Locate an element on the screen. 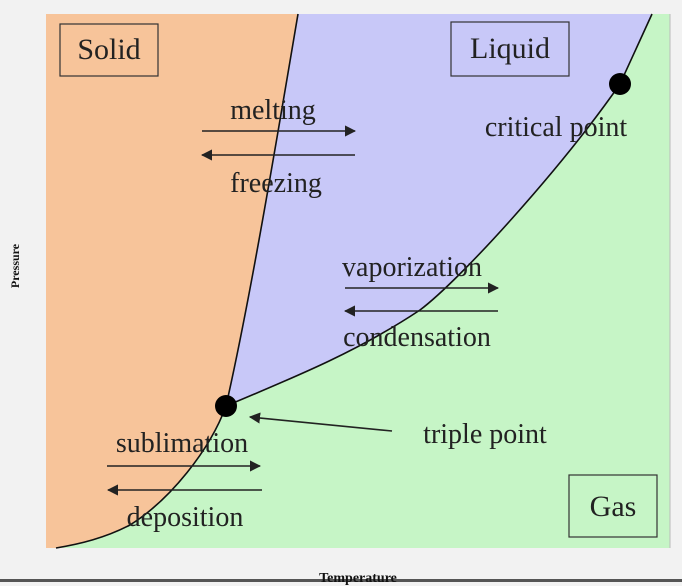  bottom-divider is located at coordinates (341, 580).